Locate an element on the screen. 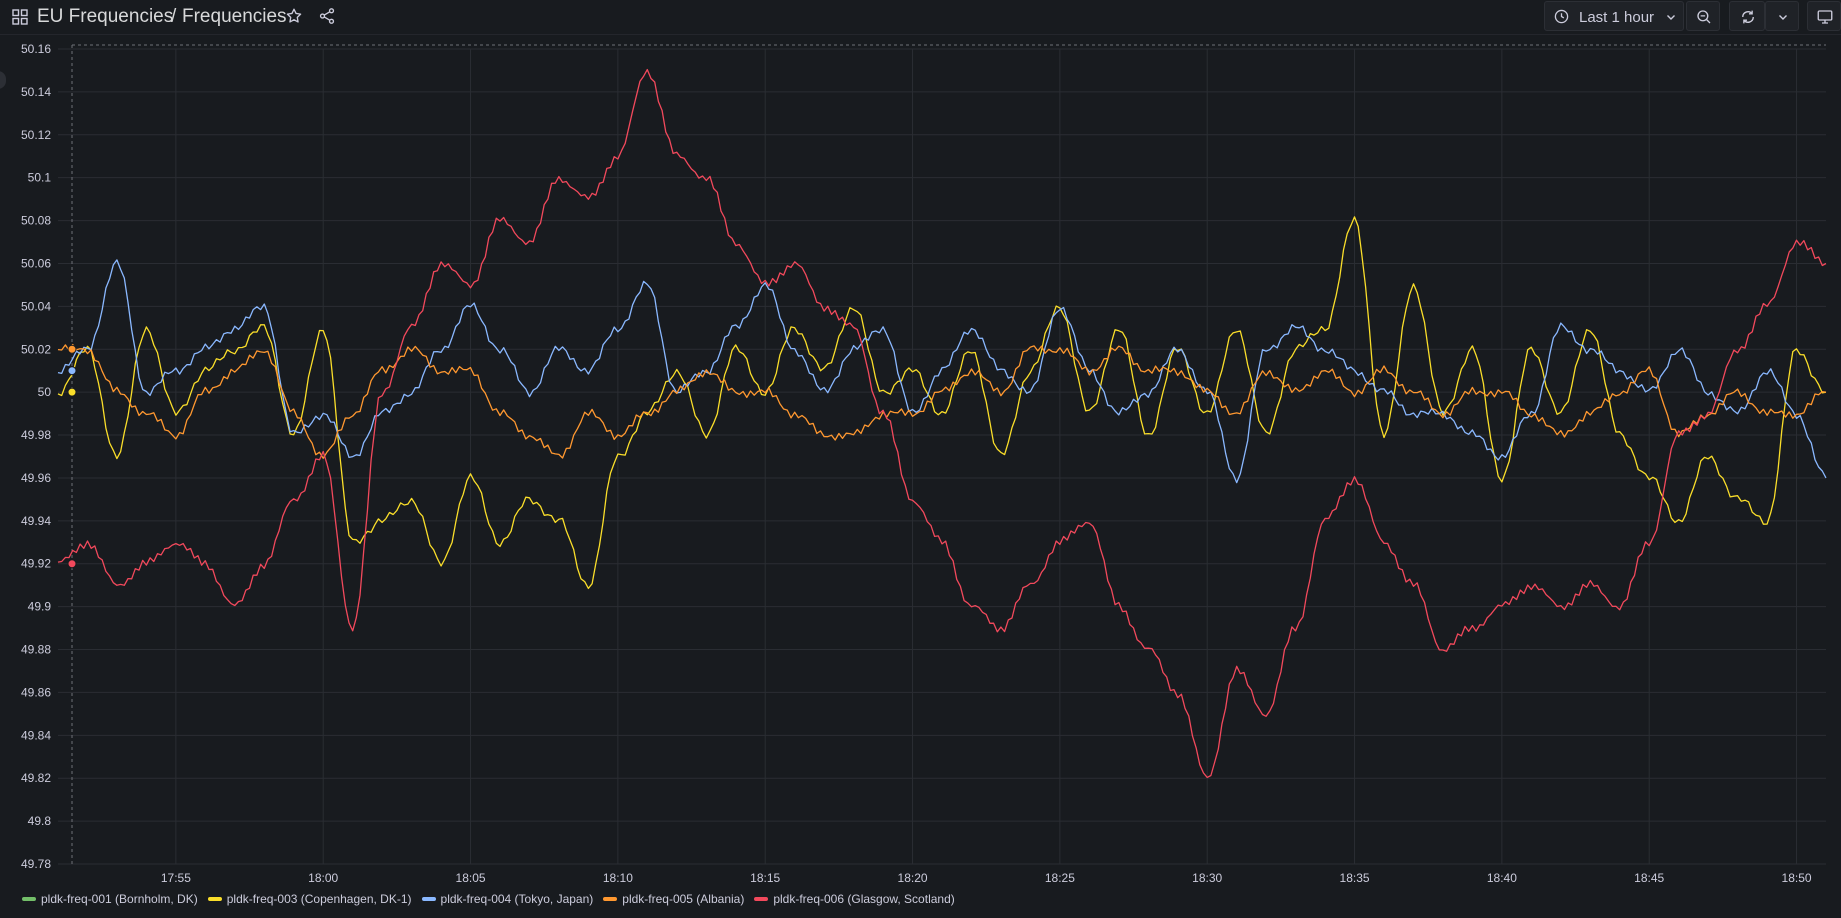 The image size is (1841, 918). grid-icon is located at coordinates (20, 17).